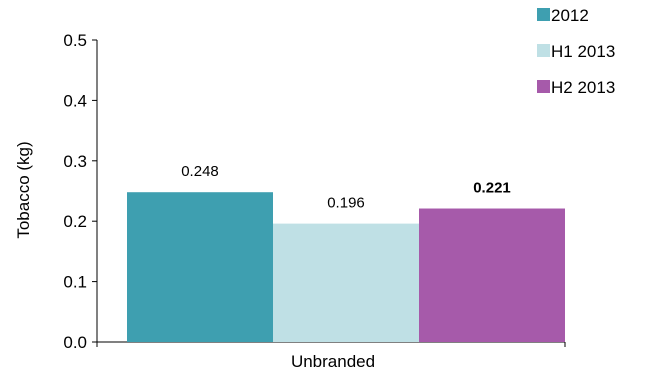 The height and width of the screenshot is (374, 647). What do you see at coordinates (583, 51) in the screenshot?
I see `legend-label: H1 2013` at bounding box center [583, 51].